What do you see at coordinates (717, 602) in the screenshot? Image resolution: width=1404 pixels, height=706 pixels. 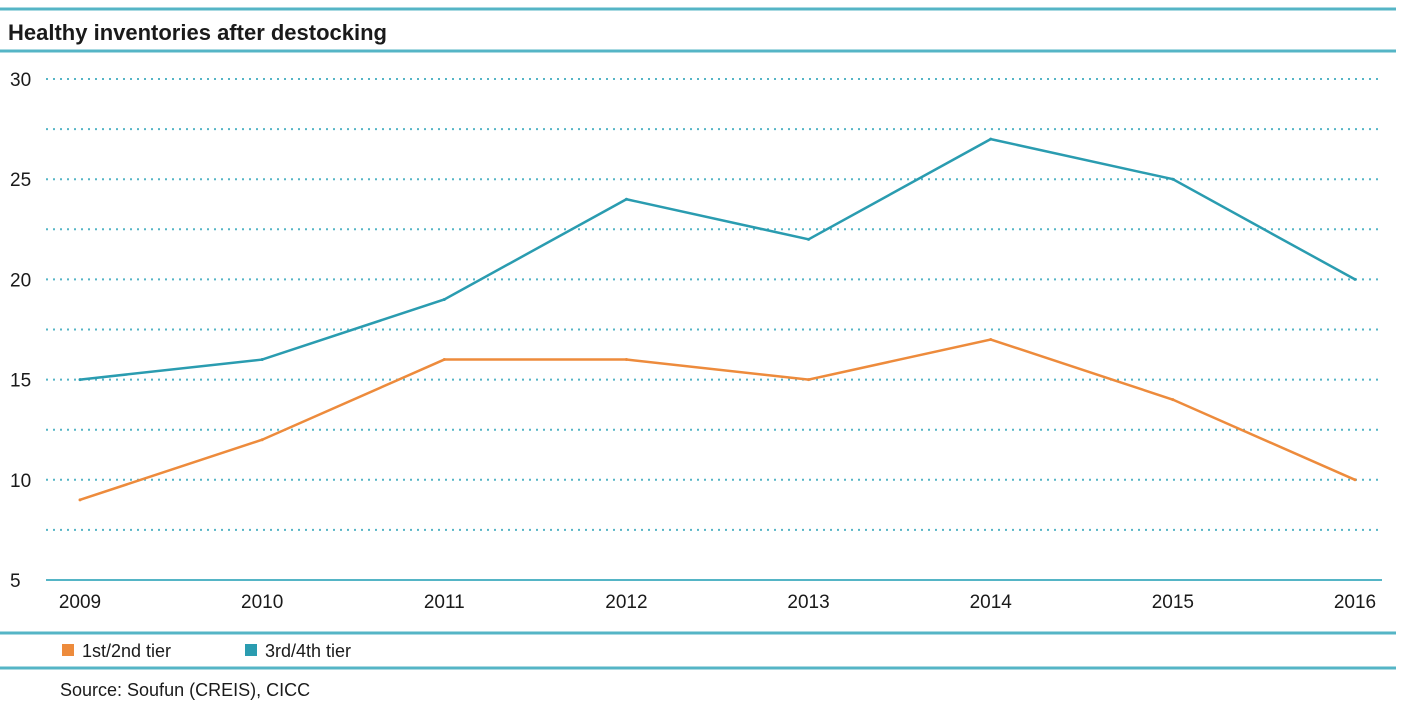 I see `x-axis-ticks: 2009 2010 2011 2012 2013 2014 2015 2016` at bounding box center [717, 602].